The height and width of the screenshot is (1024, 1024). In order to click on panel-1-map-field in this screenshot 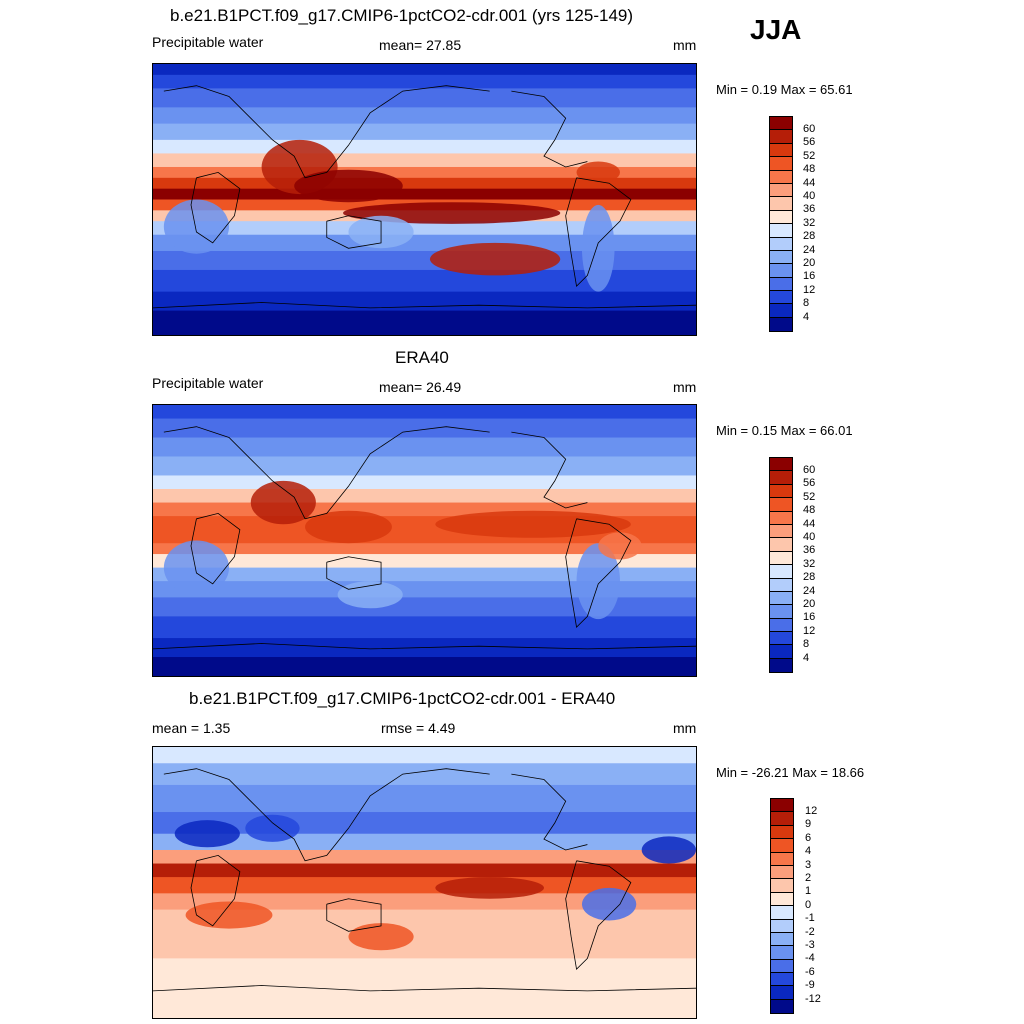, I will do `click(424, 199)`.